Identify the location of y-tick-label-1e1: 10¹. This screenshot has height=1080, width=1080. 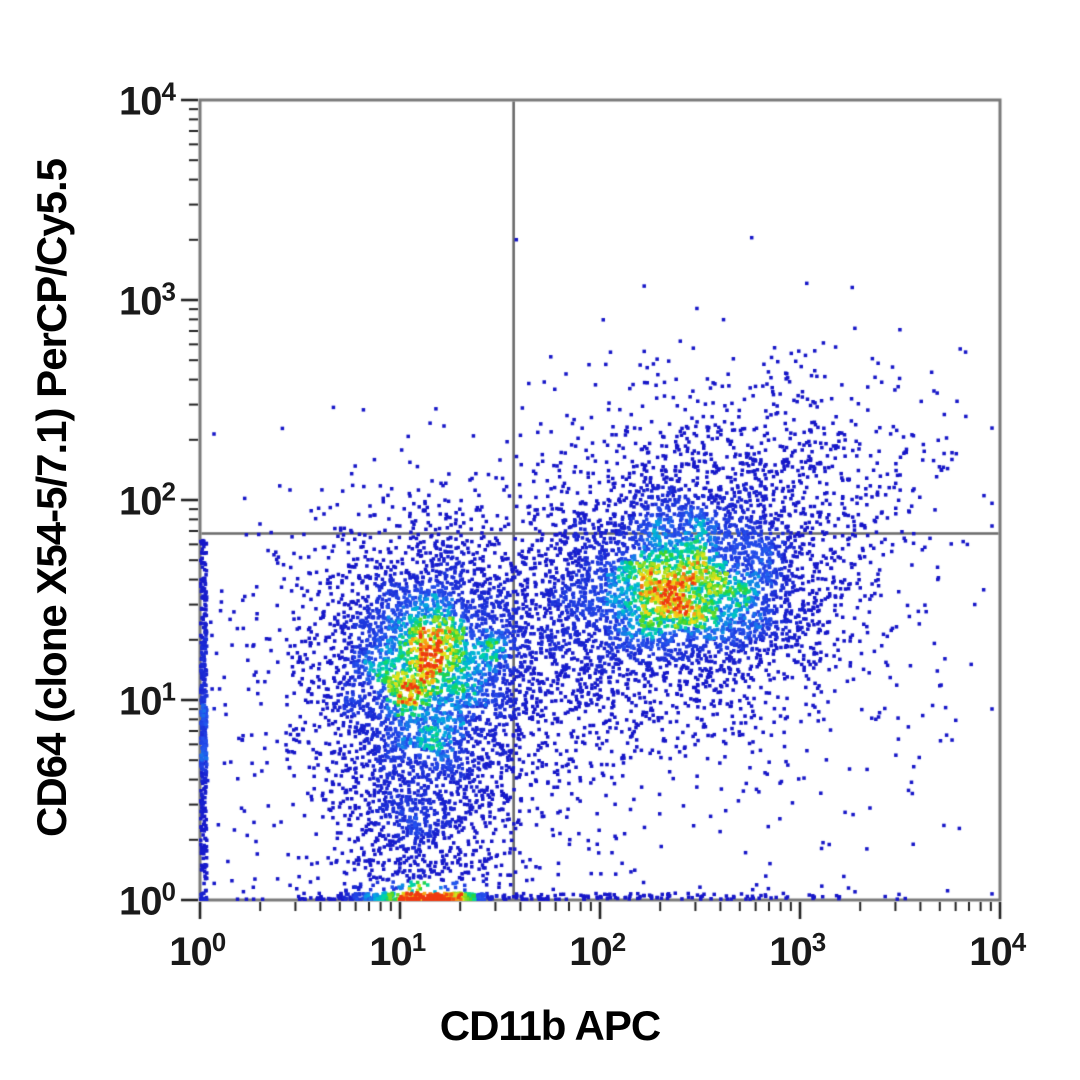
(147, 700).